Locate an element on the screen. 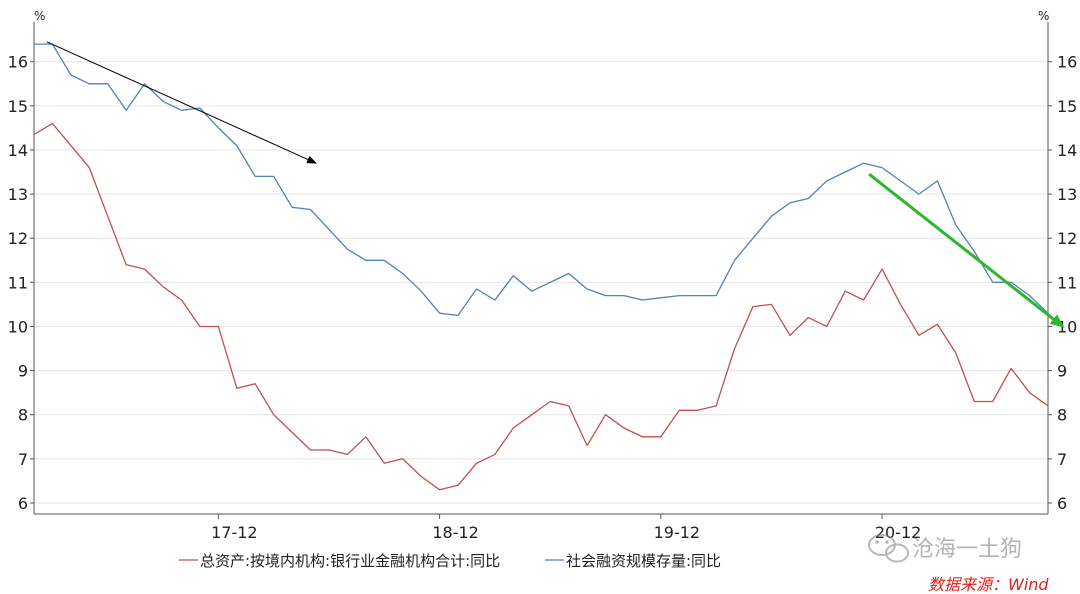 The height and width of the screenshot is (594, 1080). right-axis-unit: % is located at coordinates (1043, 16).